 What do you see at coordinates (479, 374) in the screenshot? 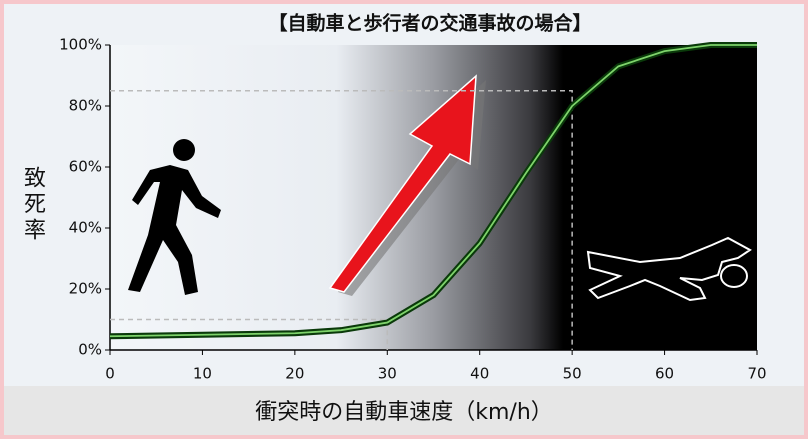
I see `x-tick-label: 40` at bounding box center [479, 374].